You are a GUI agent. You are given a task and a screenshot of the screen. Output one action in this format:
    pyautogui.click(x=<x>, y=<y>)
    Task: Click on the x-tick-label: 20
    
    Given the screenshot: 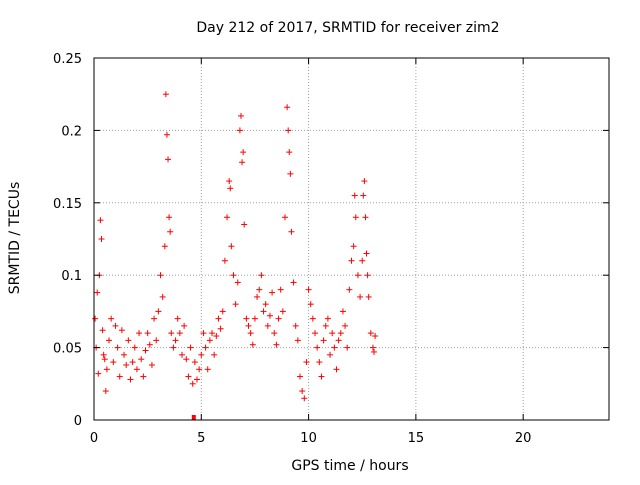 What is the action you would take?
    pyautogui.click(x=523, y=438)
    